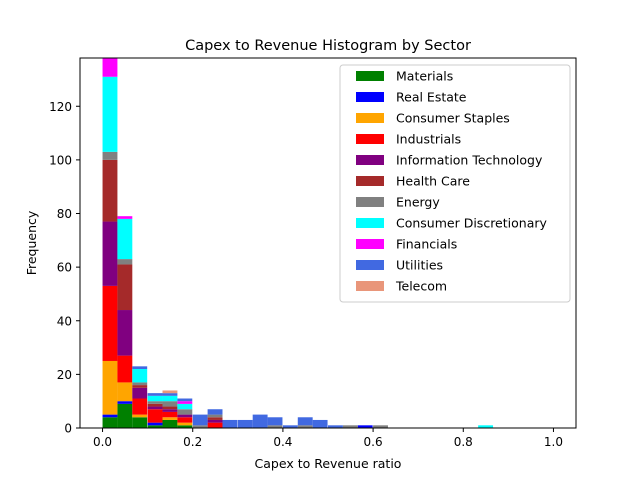 Image resolution: width=640 pixels, height=480 pixels. Describe the element at coordinates (328, 438) in the screenshot. I see `x-axis: 0.0 0.2 0.4 0.6 0.8 1.0` at that location.